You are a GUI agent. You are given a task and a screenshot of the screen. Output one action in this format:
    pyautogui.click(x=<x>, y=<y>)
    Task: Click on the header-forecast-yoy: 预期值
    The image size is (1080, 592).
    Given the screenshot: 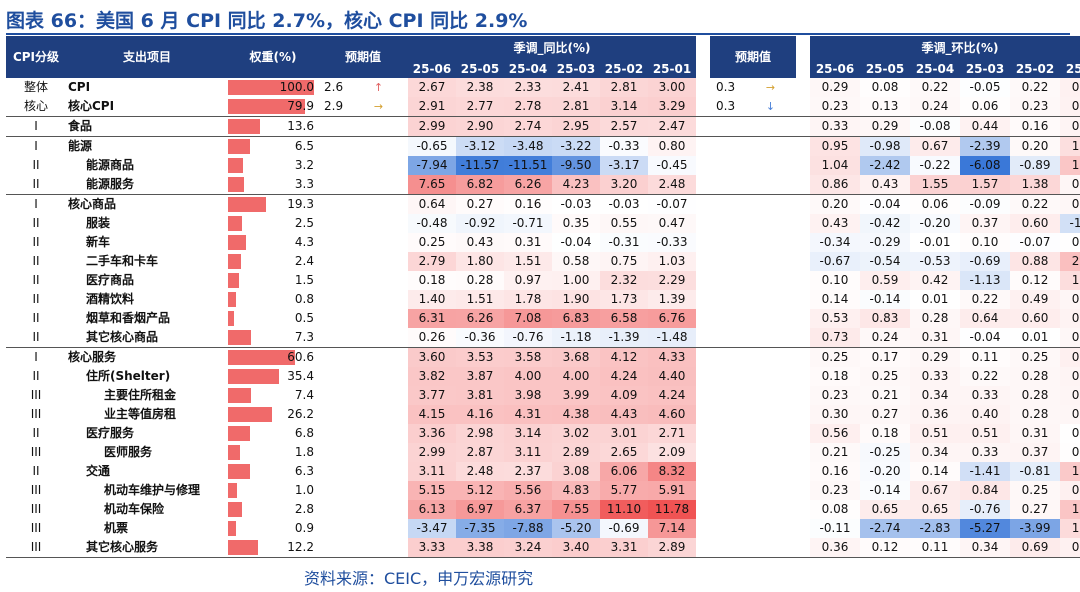 What is the action you would take?
    pyautogui.click(x=363, y=57)
    